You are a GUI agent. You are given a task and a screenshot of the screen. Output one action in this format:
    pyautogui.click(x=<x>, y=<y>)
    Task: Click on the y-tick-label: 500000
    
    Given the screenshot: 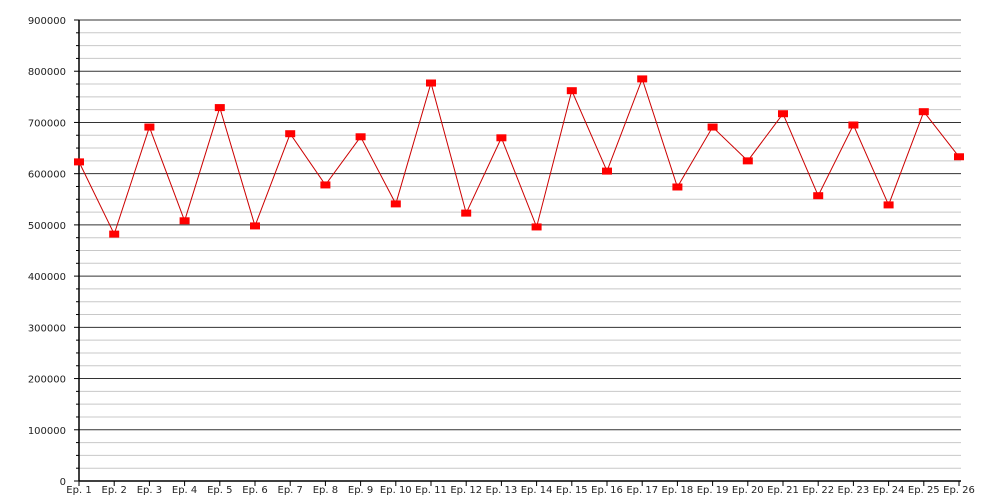 What is the action you would take?
    pyautogui.click(x=47, y=226)
    